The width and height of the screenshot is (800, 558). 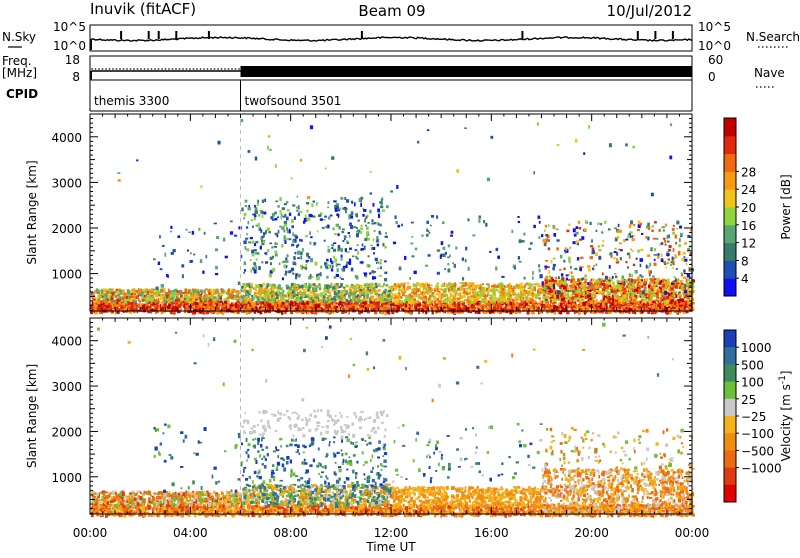 What do you see at coordinates (69, 27) in the screenshot?
I see `nsky-left-tick-top: 10^5` at bounding box center [69, 27].